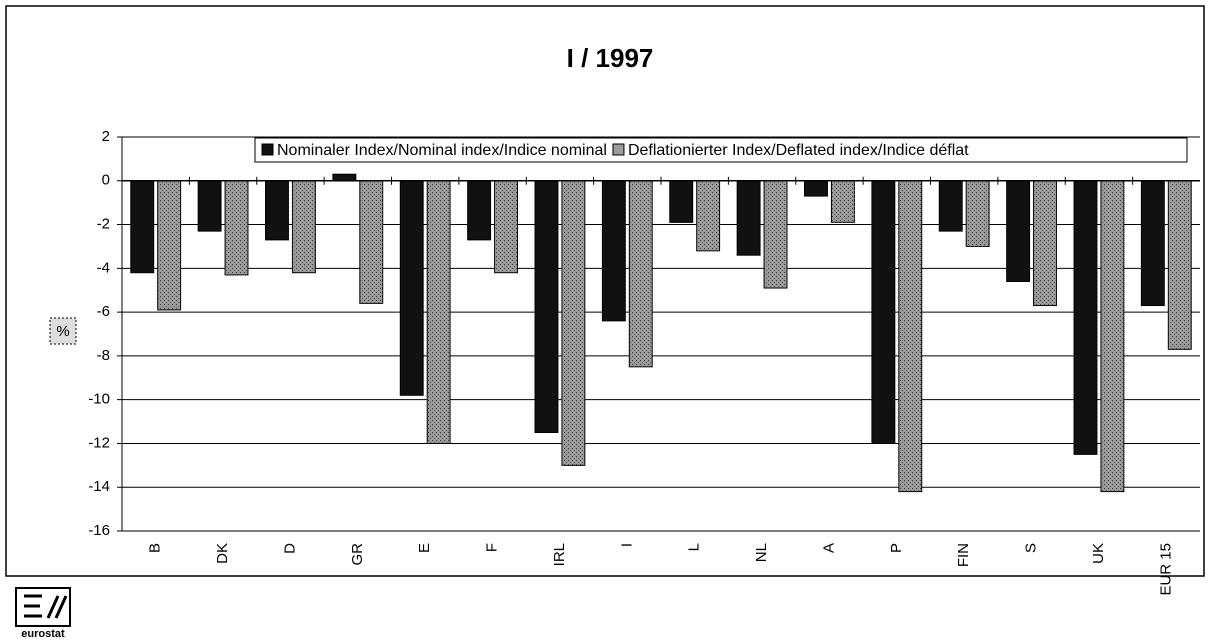  What do you see at coordinates (963, 555) in the screenshot?
I see `x-tick-label: FIN` at bounding box center [963, 555].